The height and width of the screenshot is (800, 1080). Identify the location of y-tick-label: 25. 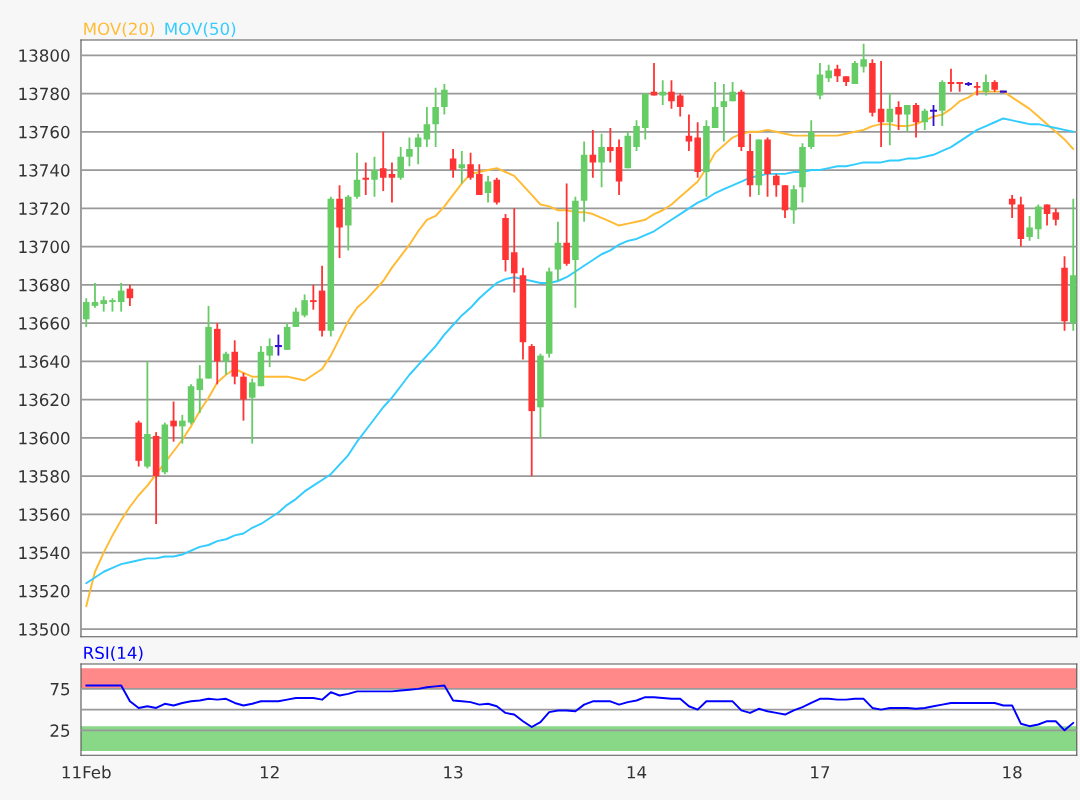
(60, 730).